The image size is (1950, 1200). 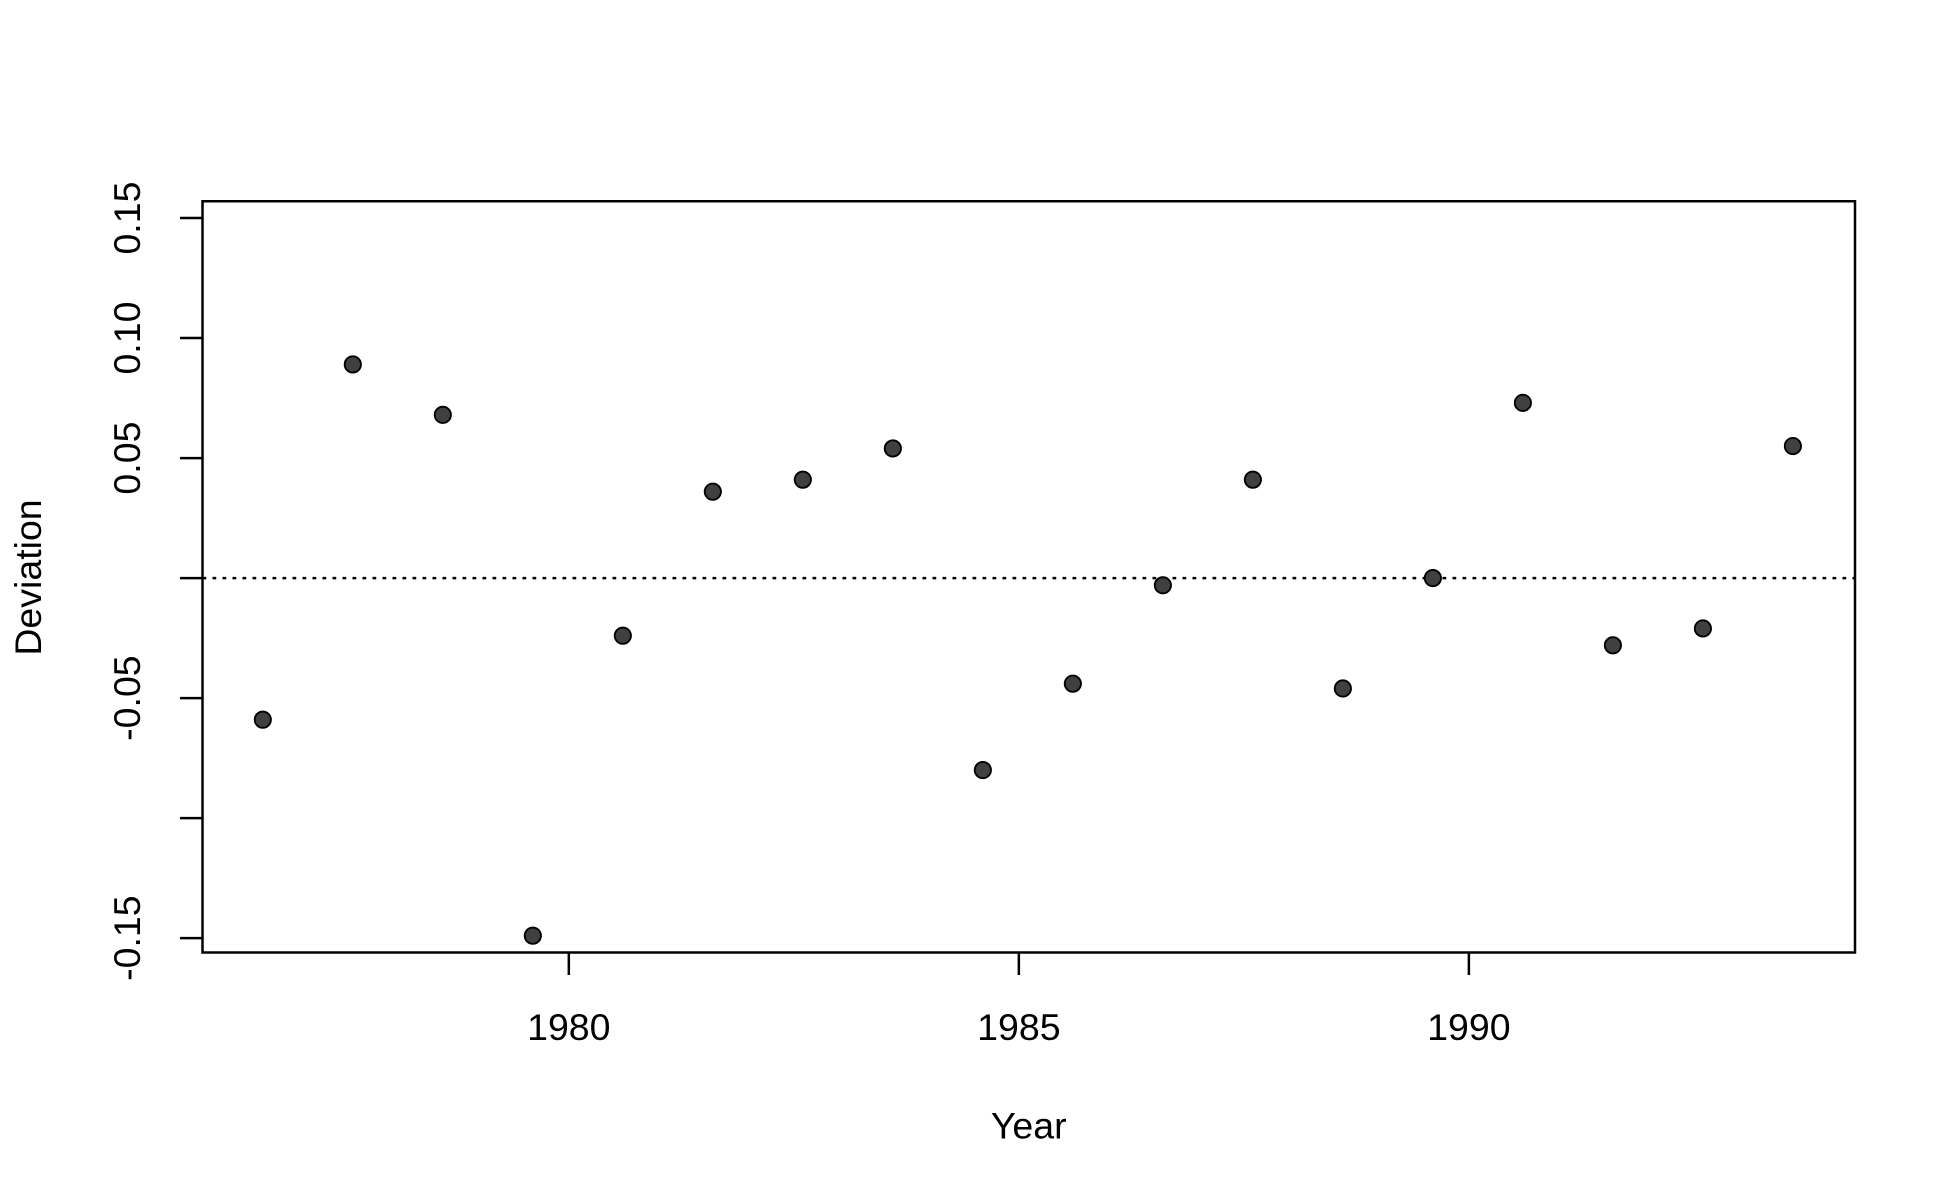 What do you see at coordinates (127, 218) in the screenshot?
I see `y-tick-label: 0.15` at bounding box center [127, 218].